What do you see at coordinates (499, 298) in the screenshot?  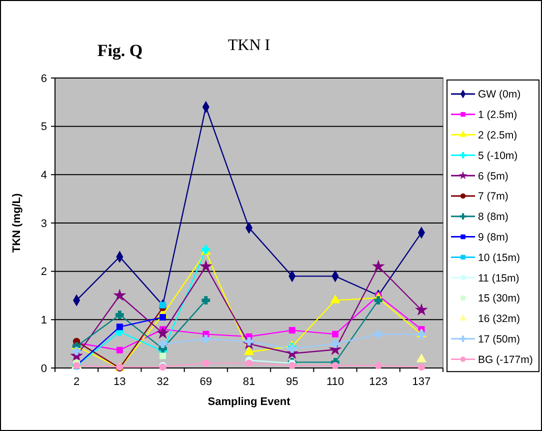 I see `legend-label: 15 (30m)` at bounding box center [499, 298].